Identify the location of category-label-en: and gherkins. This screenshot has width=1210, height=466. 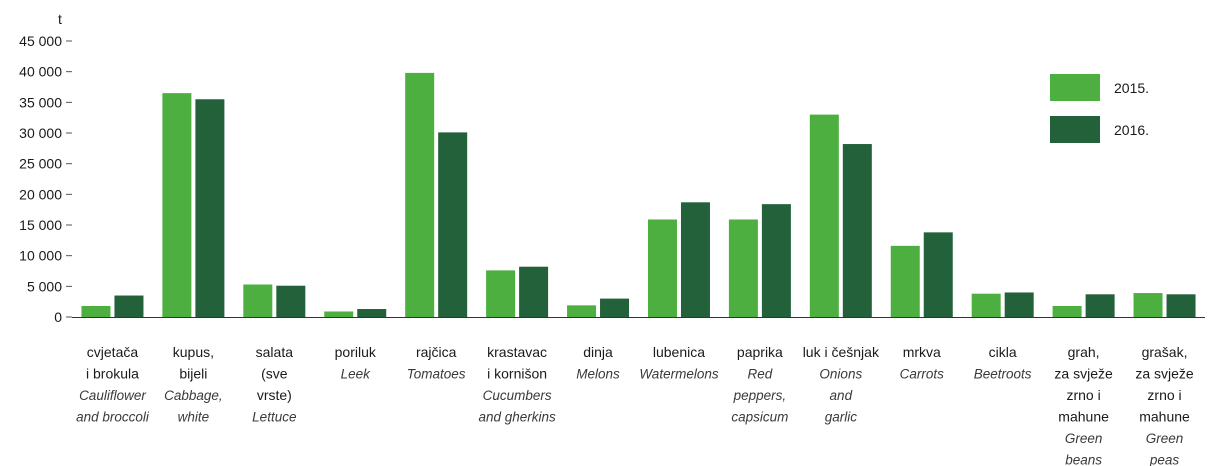
(517, 417).